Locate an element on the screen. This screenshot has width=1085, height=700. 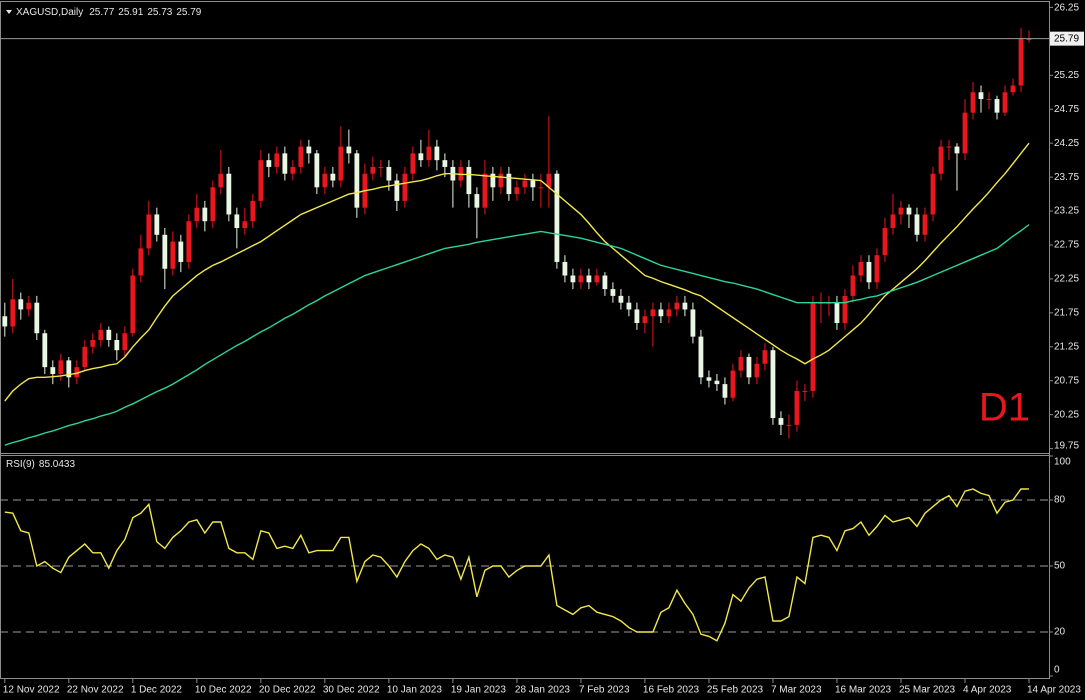
y-tick-label: 19.75 is located at coordinates (1066, 446).